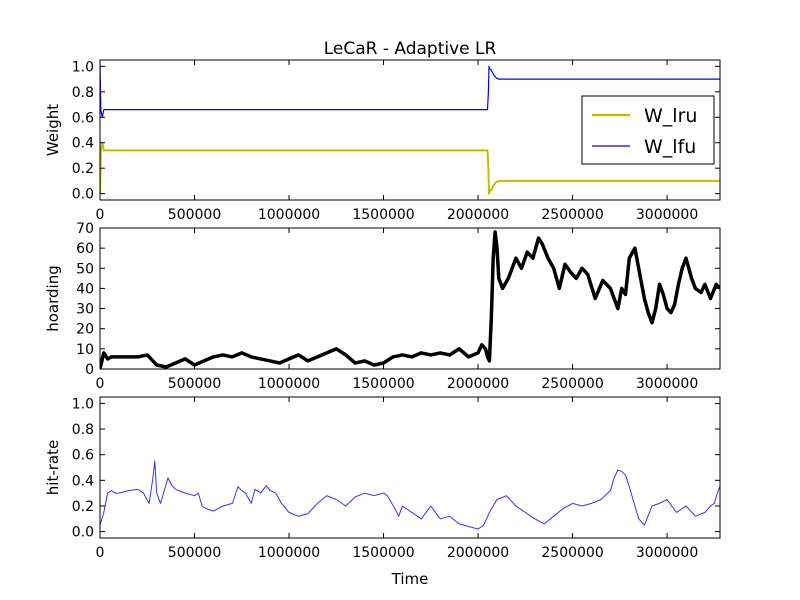 This screenshot has height=600, width=800. Describe the element at coordinates (85, 310) in the screenshot. I see `y-tick-label: 30` at that location.